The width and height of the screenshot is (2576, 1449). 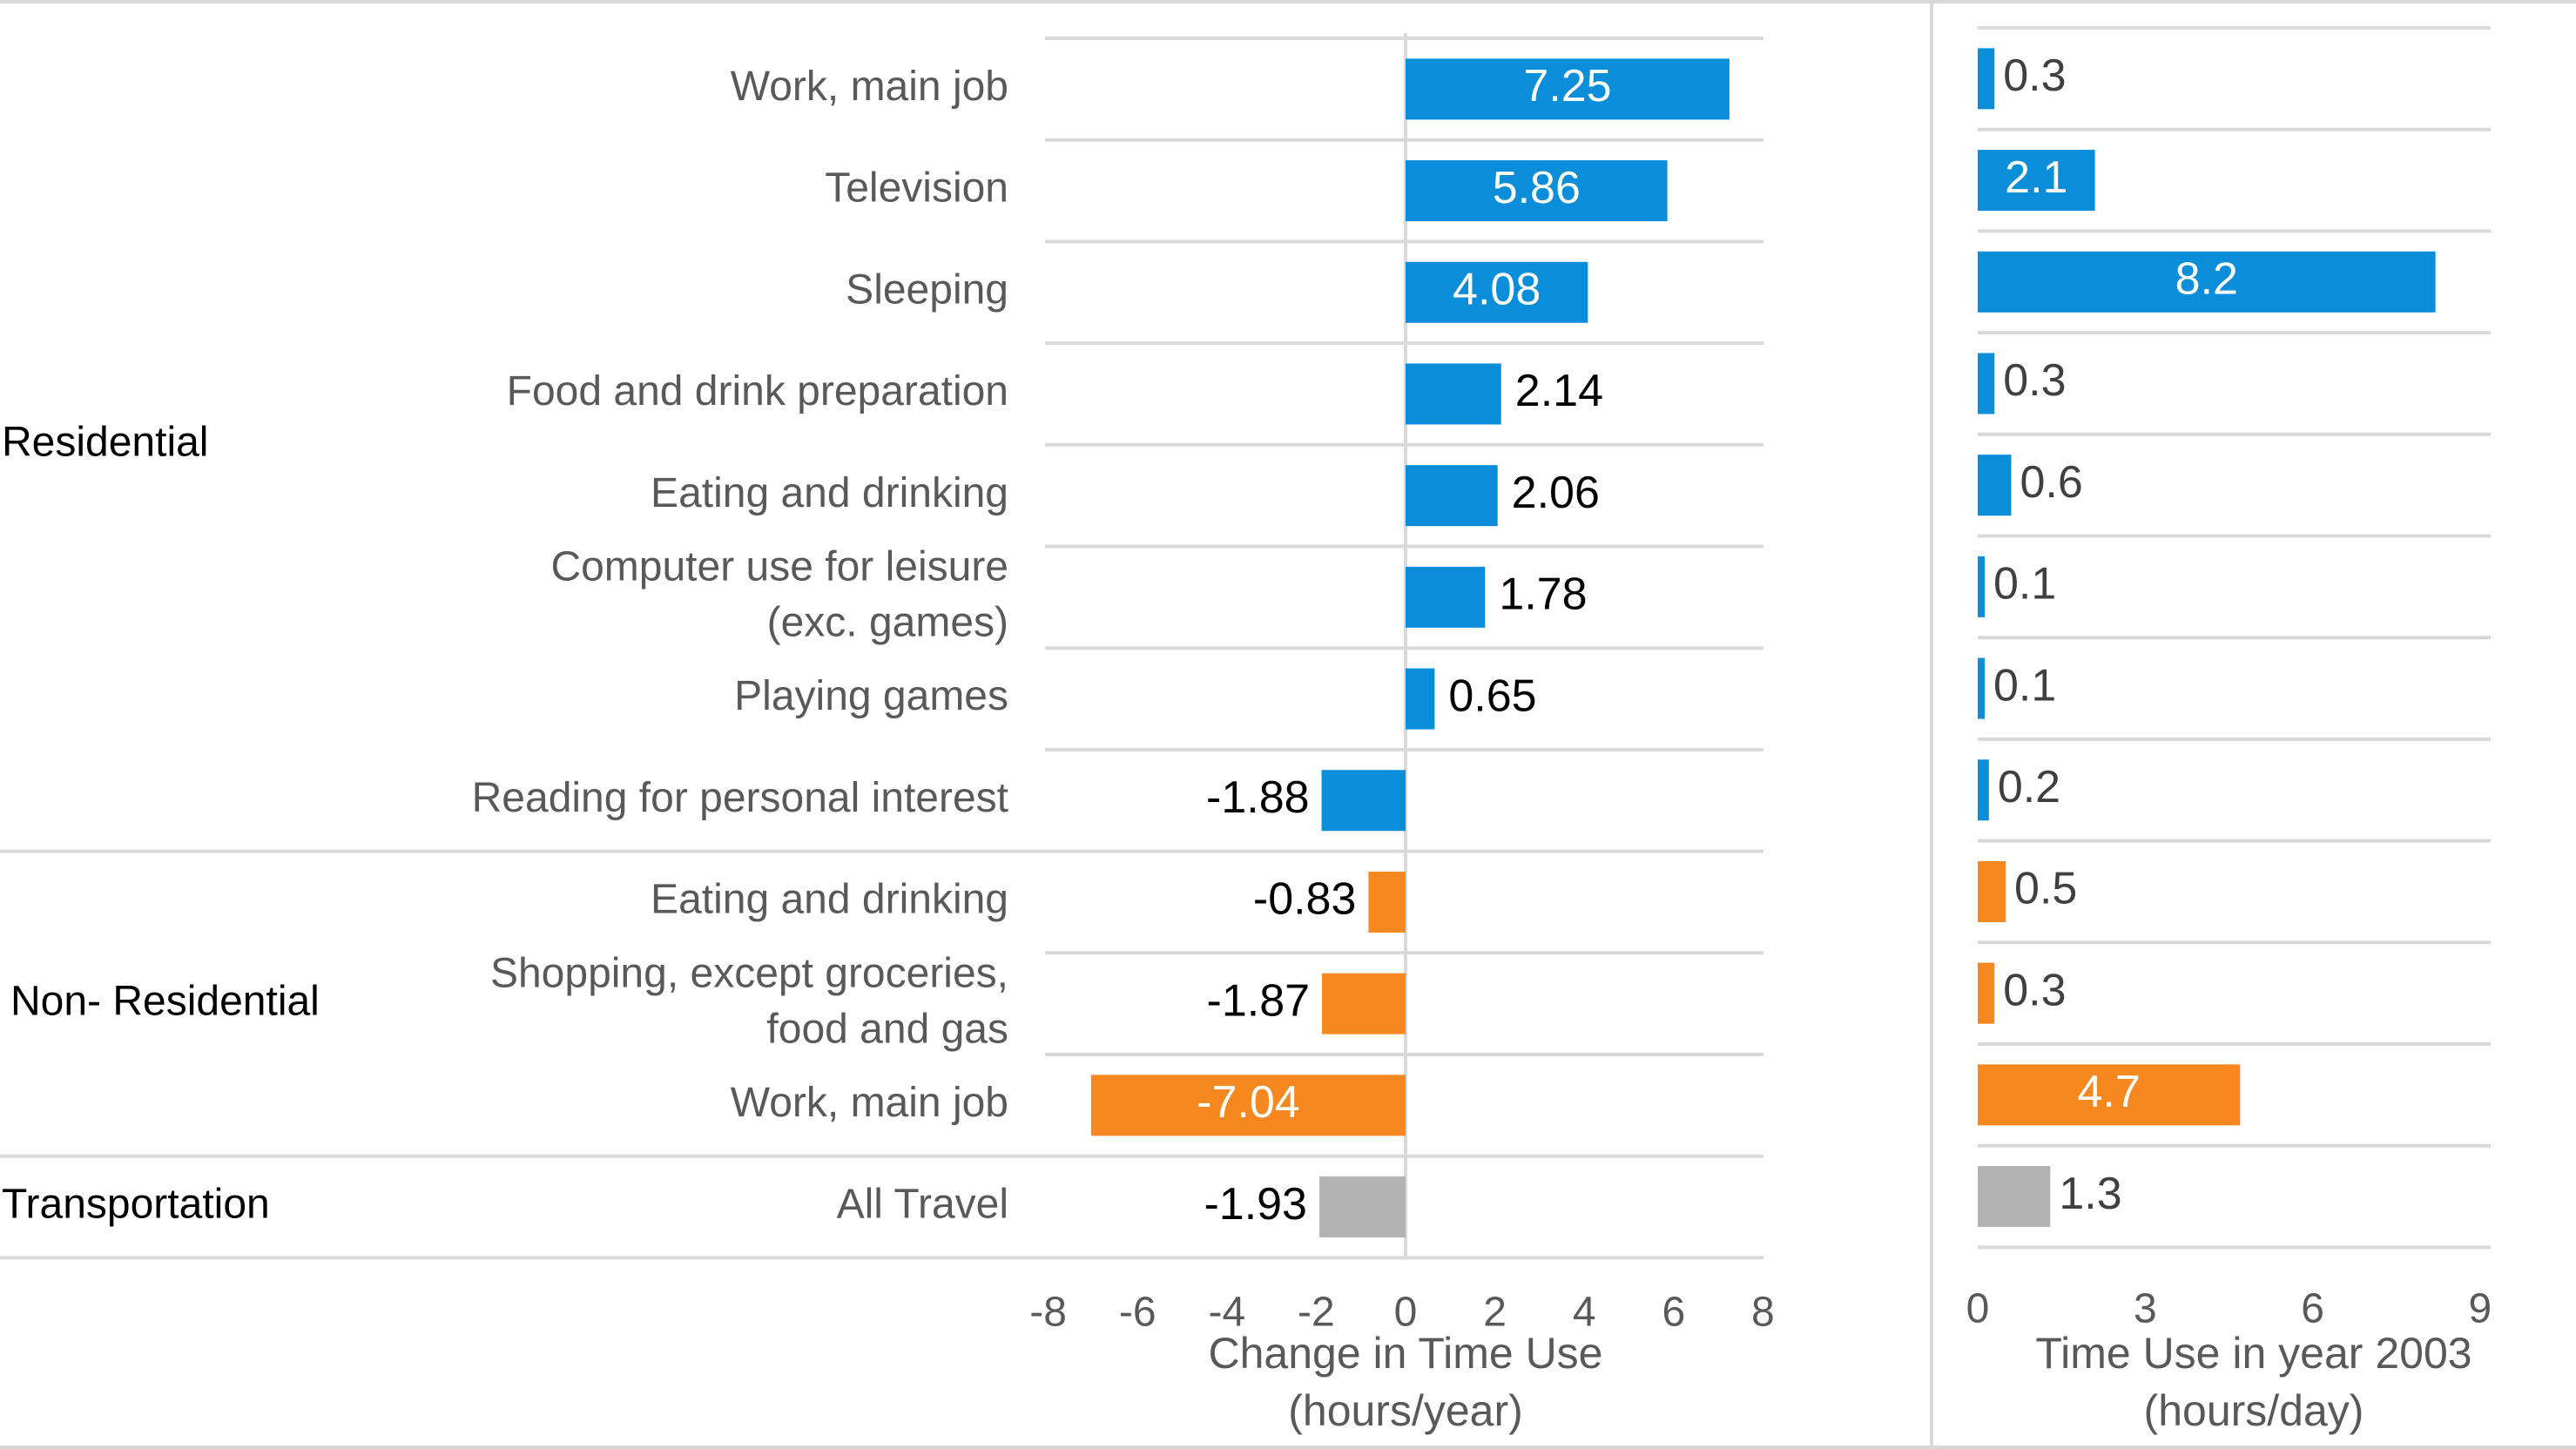 I want to click on change-value-label: -1.87, so click(x=1259, y=1001).